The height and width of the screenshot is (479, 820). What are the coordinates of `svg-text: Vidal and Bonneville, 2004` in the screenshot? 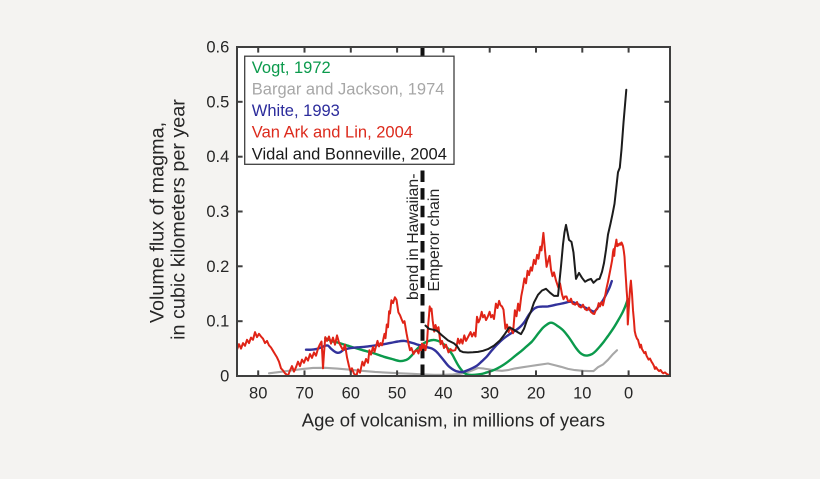 It's located at (349, 154).